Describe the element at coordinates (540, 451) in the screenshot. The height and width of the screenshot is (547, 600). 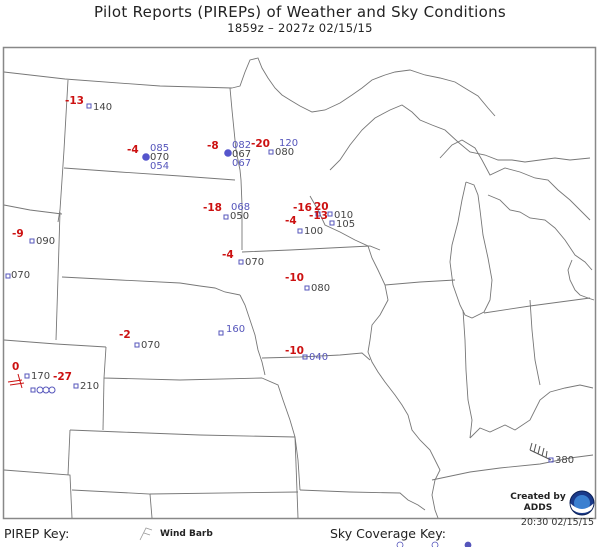
I see `wind-barb-icon` at that location.